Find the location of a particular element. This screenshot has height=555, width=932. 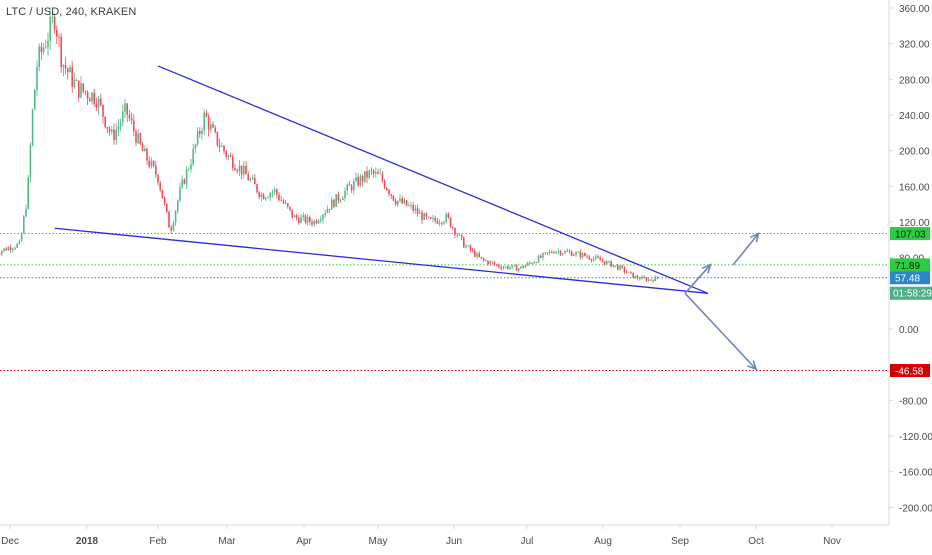

level-label: -46.58 is located at coordinates (909, 372).